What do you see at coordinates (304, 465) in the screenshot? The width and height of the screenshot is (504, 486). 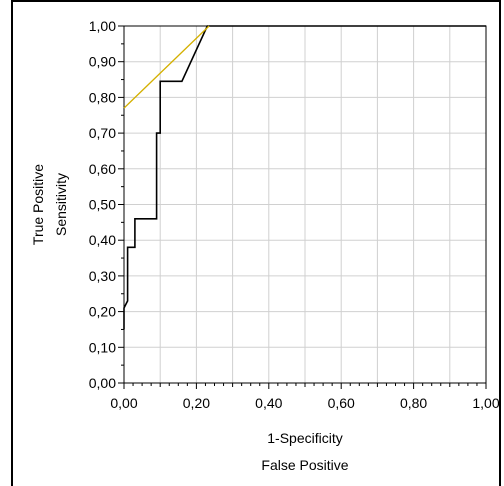 I see `x-axis-sublabel: False Positive` at bounding box center [304, 465].